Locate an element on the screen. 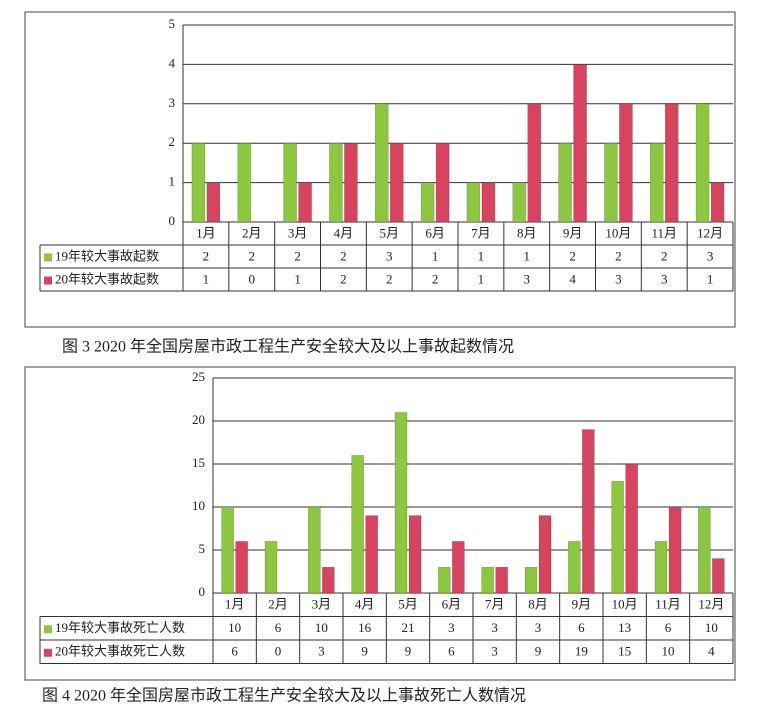 The width and height of the screenshot is (757, 715). table-value: 19 is located at coordinates (581, 651).